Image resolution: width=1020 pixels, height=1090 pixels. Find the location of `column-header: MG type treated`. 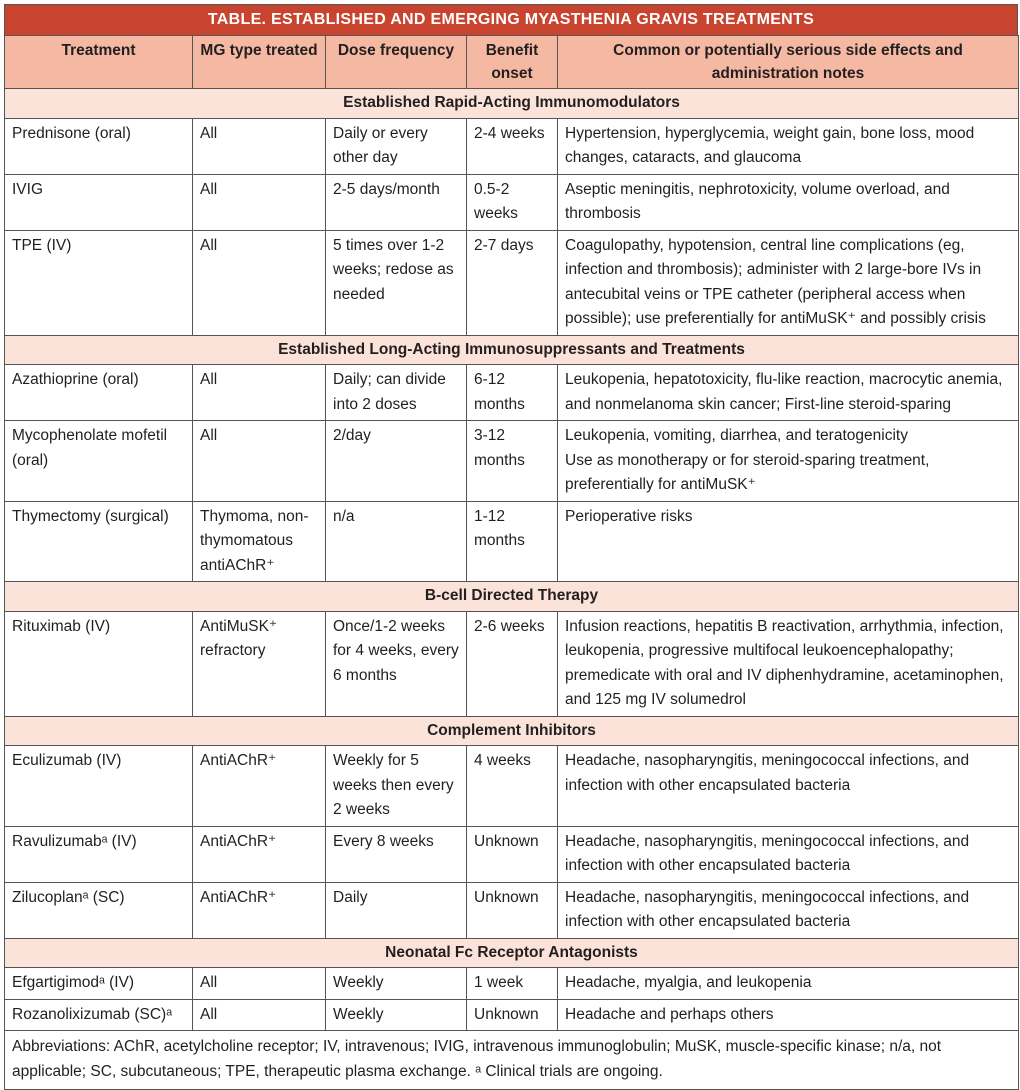

column-header: MG type treated is located at coordinates (259, 62).